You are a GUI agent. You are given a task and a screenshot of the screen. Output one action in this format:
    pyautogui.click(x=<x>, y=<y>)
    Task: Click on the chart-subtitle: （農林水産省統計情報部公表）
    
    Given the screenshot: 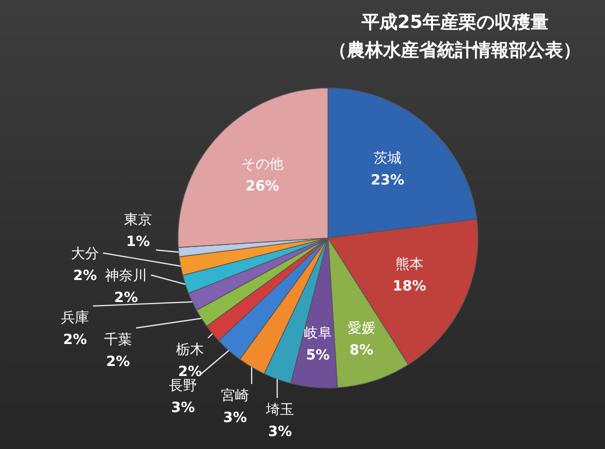 What is the action you would take?
    pyautogui.click(x=455, y=50)
    